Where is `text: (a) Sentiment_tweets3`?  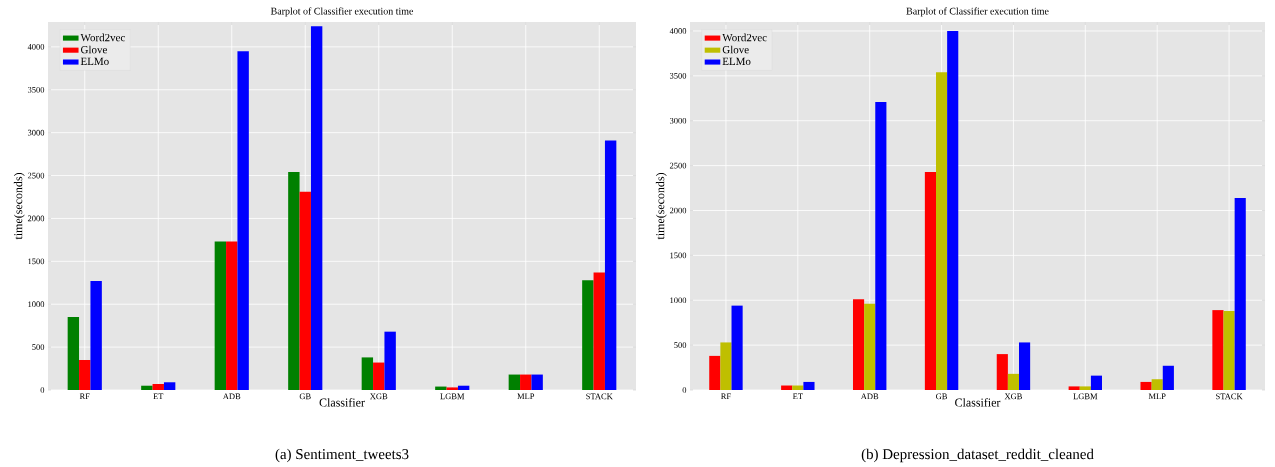 text: (a) Sentiment_tweets3 is located at coordinates (342, 455).